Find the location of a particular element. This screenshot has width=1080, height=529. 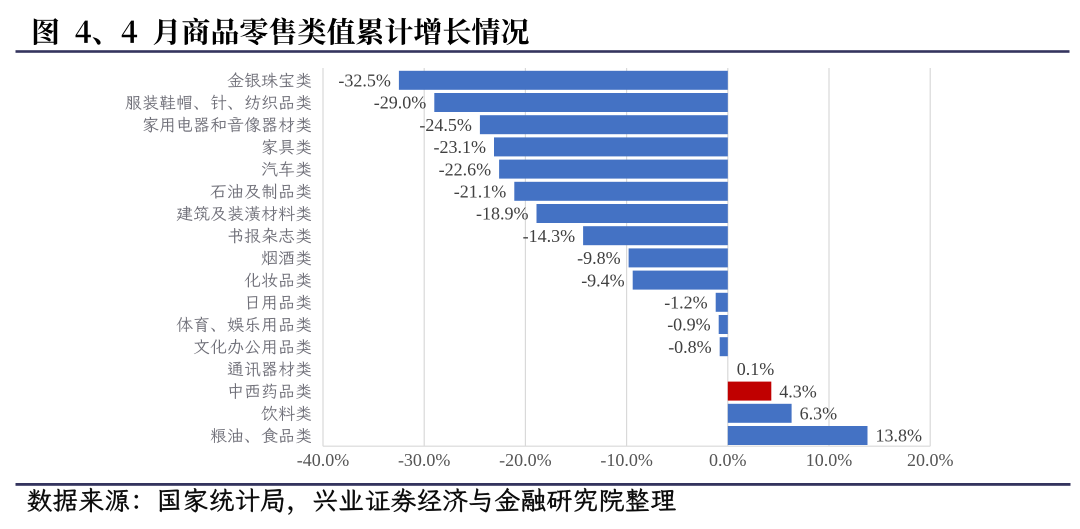

svg-text: -14.3% is located at coordinates (549, 236).